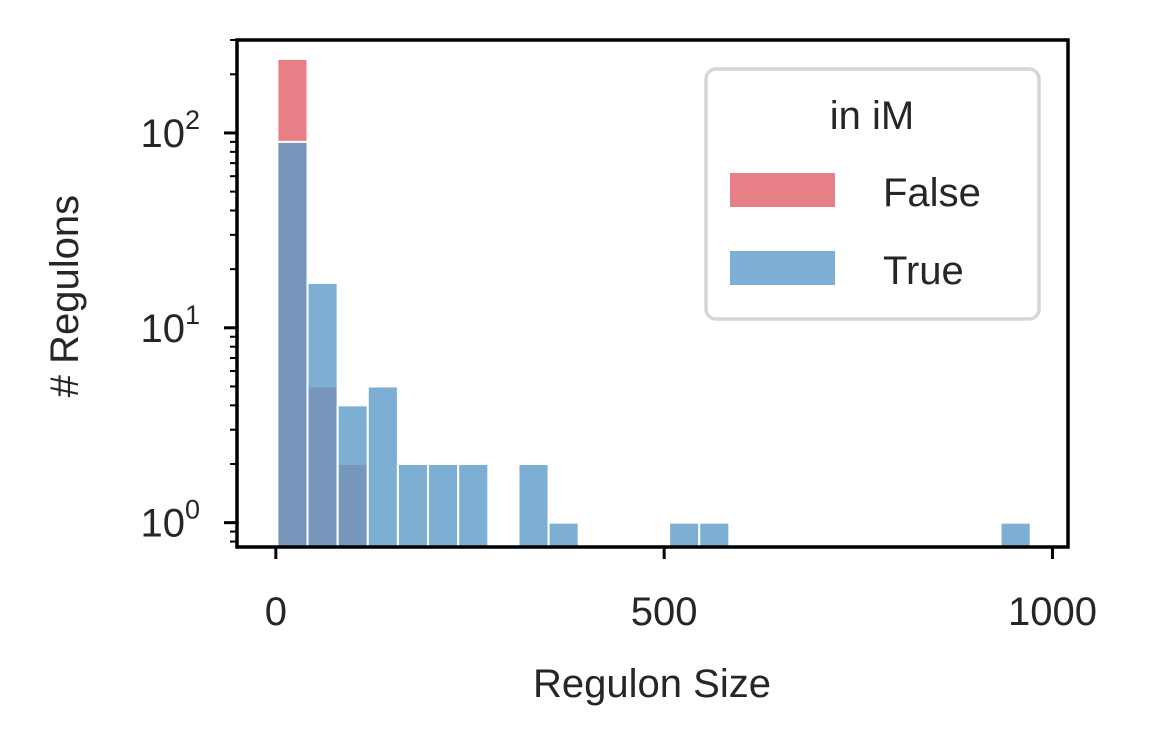 This screenshot has height=751, width=1152. I want to click on x-axis-label: Regulon Size, so click(652, 684).